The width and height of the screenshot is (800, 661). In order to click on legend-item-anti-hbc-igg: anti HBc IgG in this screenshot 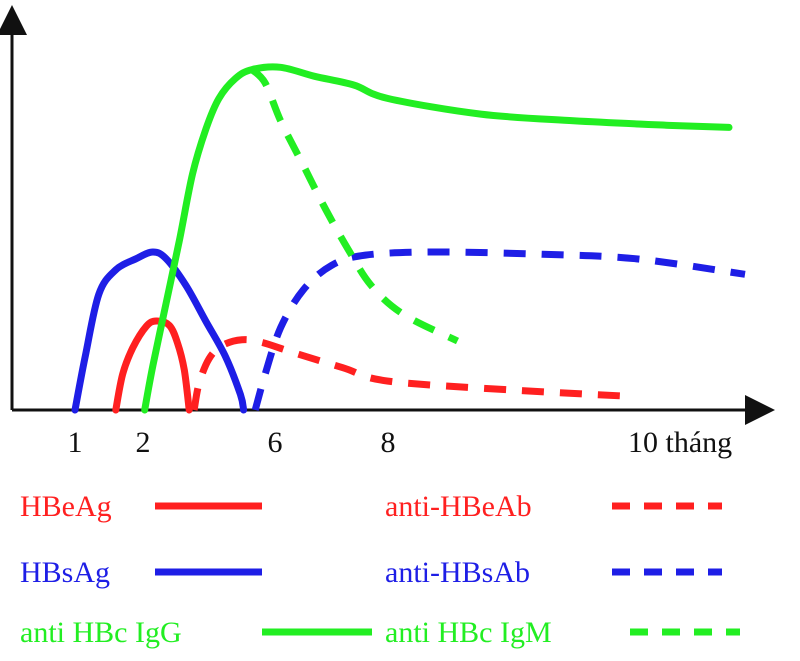, I will do `click(196, 632)`.